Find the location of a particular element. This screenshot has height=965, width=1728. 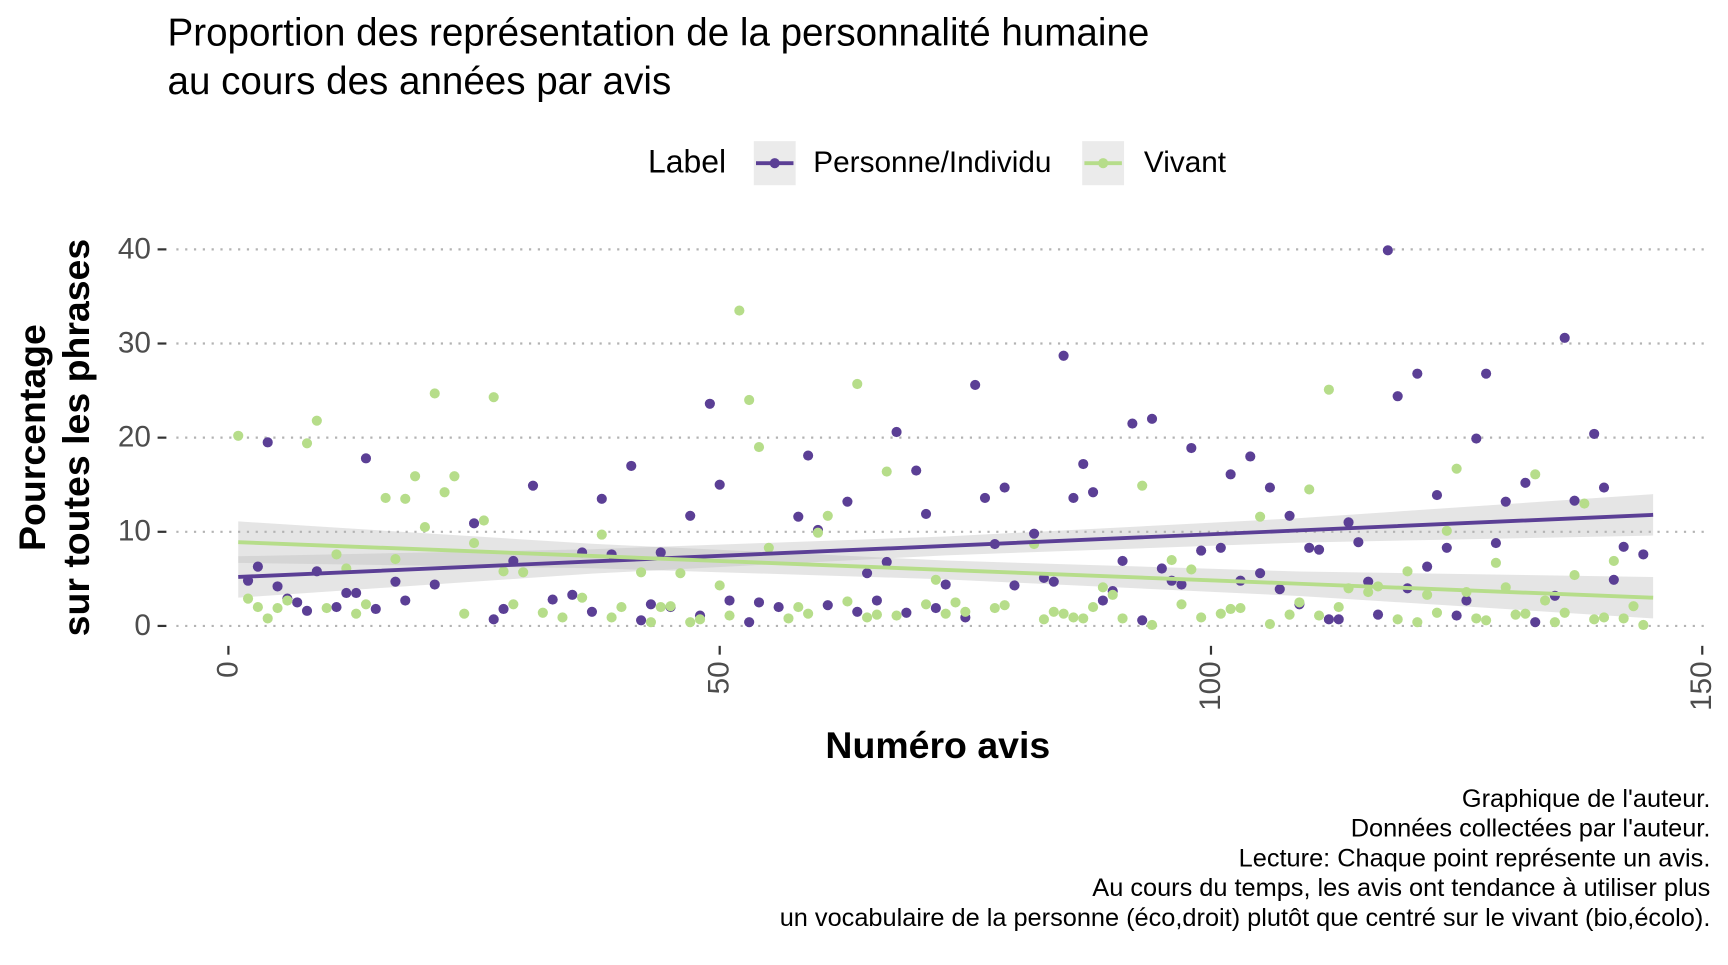

y-tick-label: 0 is located at coordinates (142, 625).